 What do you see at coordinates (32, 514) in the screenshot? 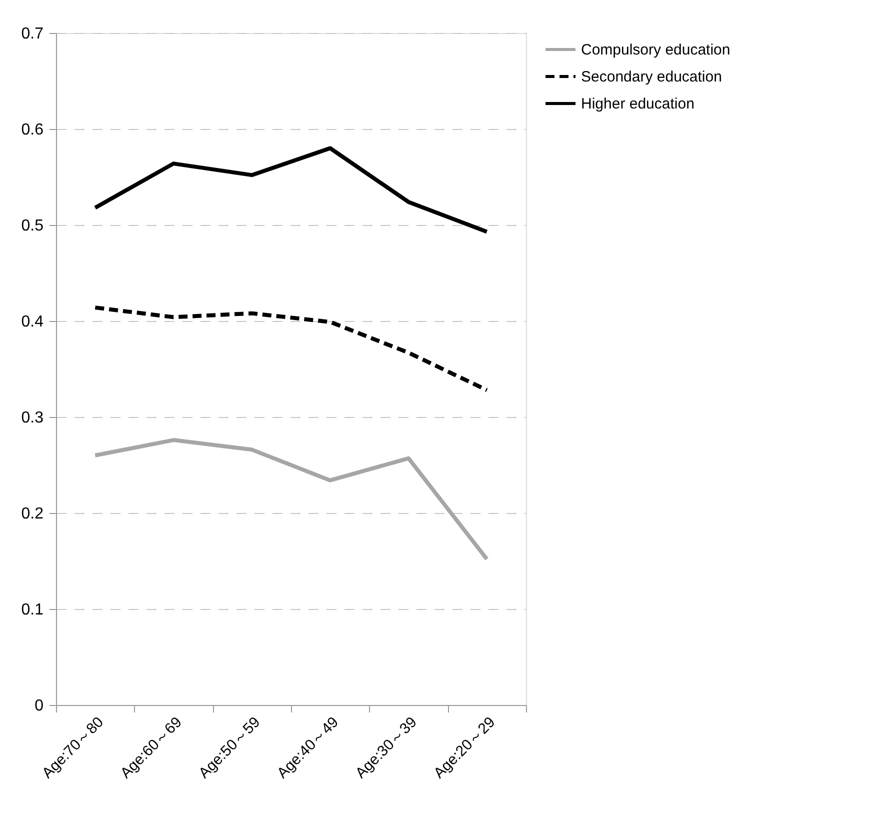
I see `y-tick-label: 0.2` at bounding box center [32, 514].